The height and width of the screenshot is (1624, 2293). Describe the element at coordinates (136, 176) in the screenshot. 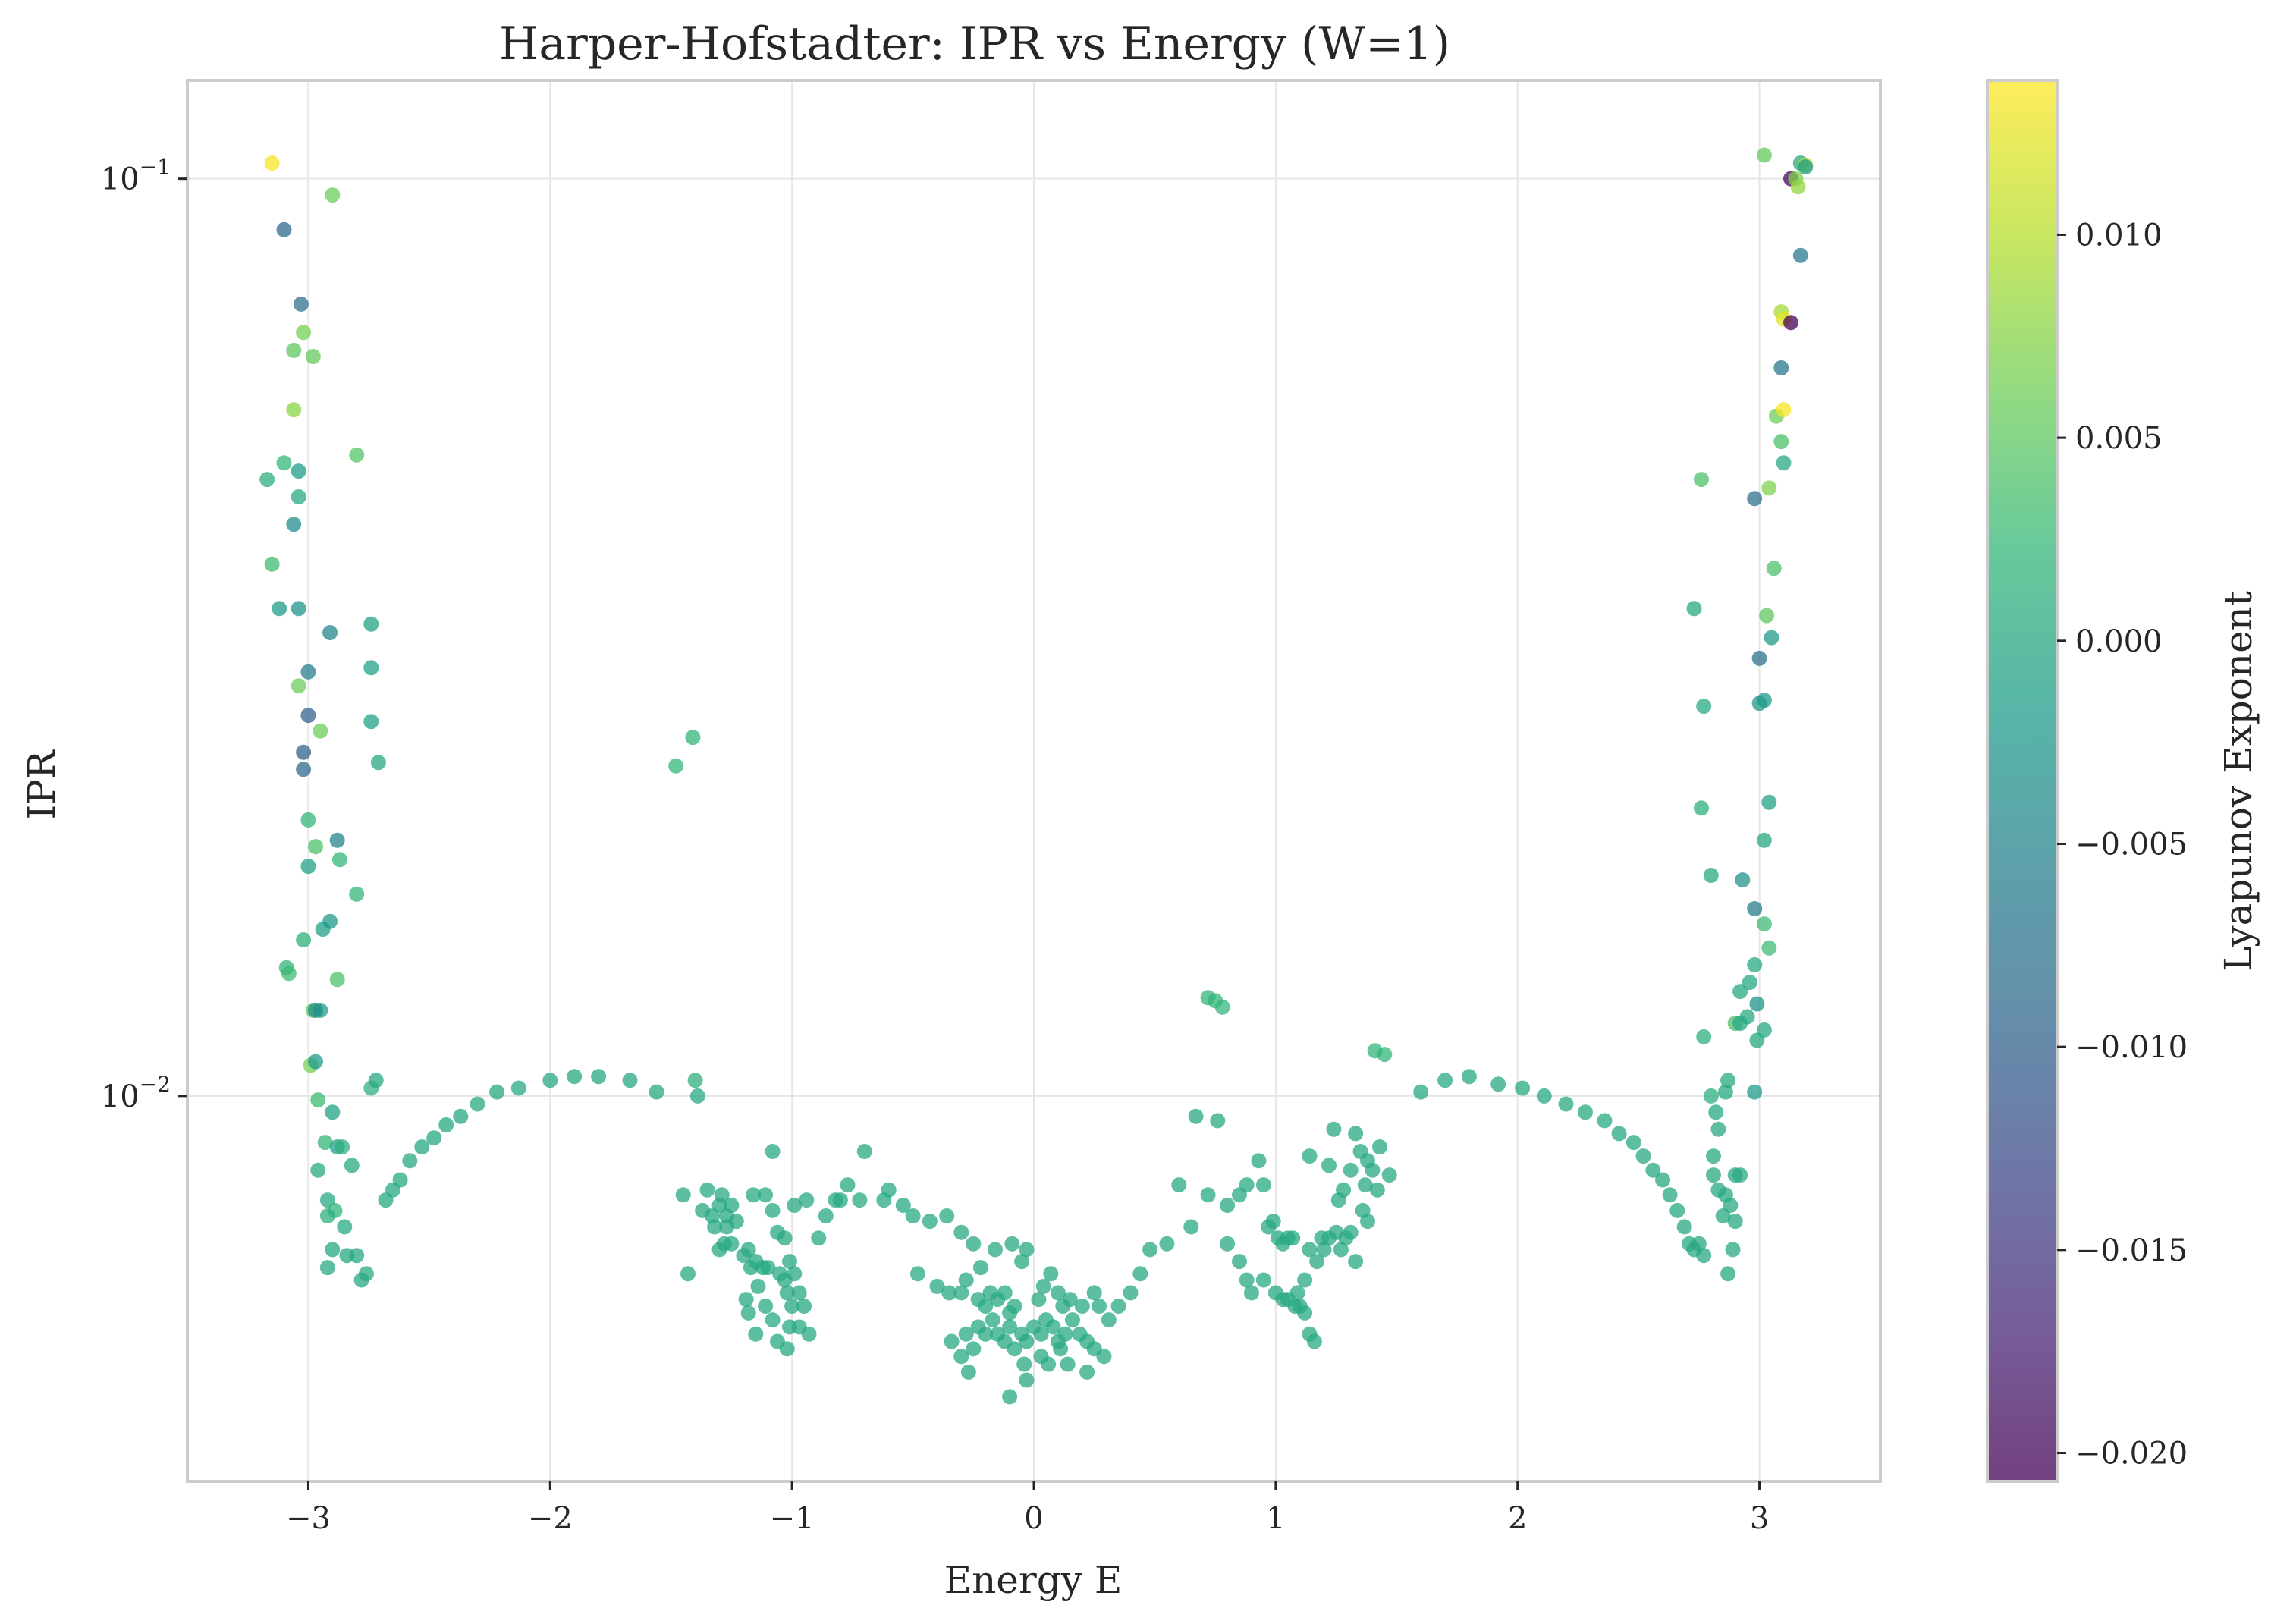

I see `y-tick-label: 10−1` at that location.